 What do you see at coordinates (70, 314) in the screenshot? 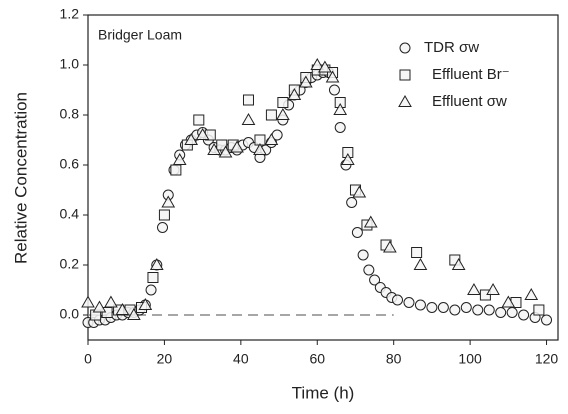
I see `y-tick-label: 0.0` at bounding box center [70, 314].